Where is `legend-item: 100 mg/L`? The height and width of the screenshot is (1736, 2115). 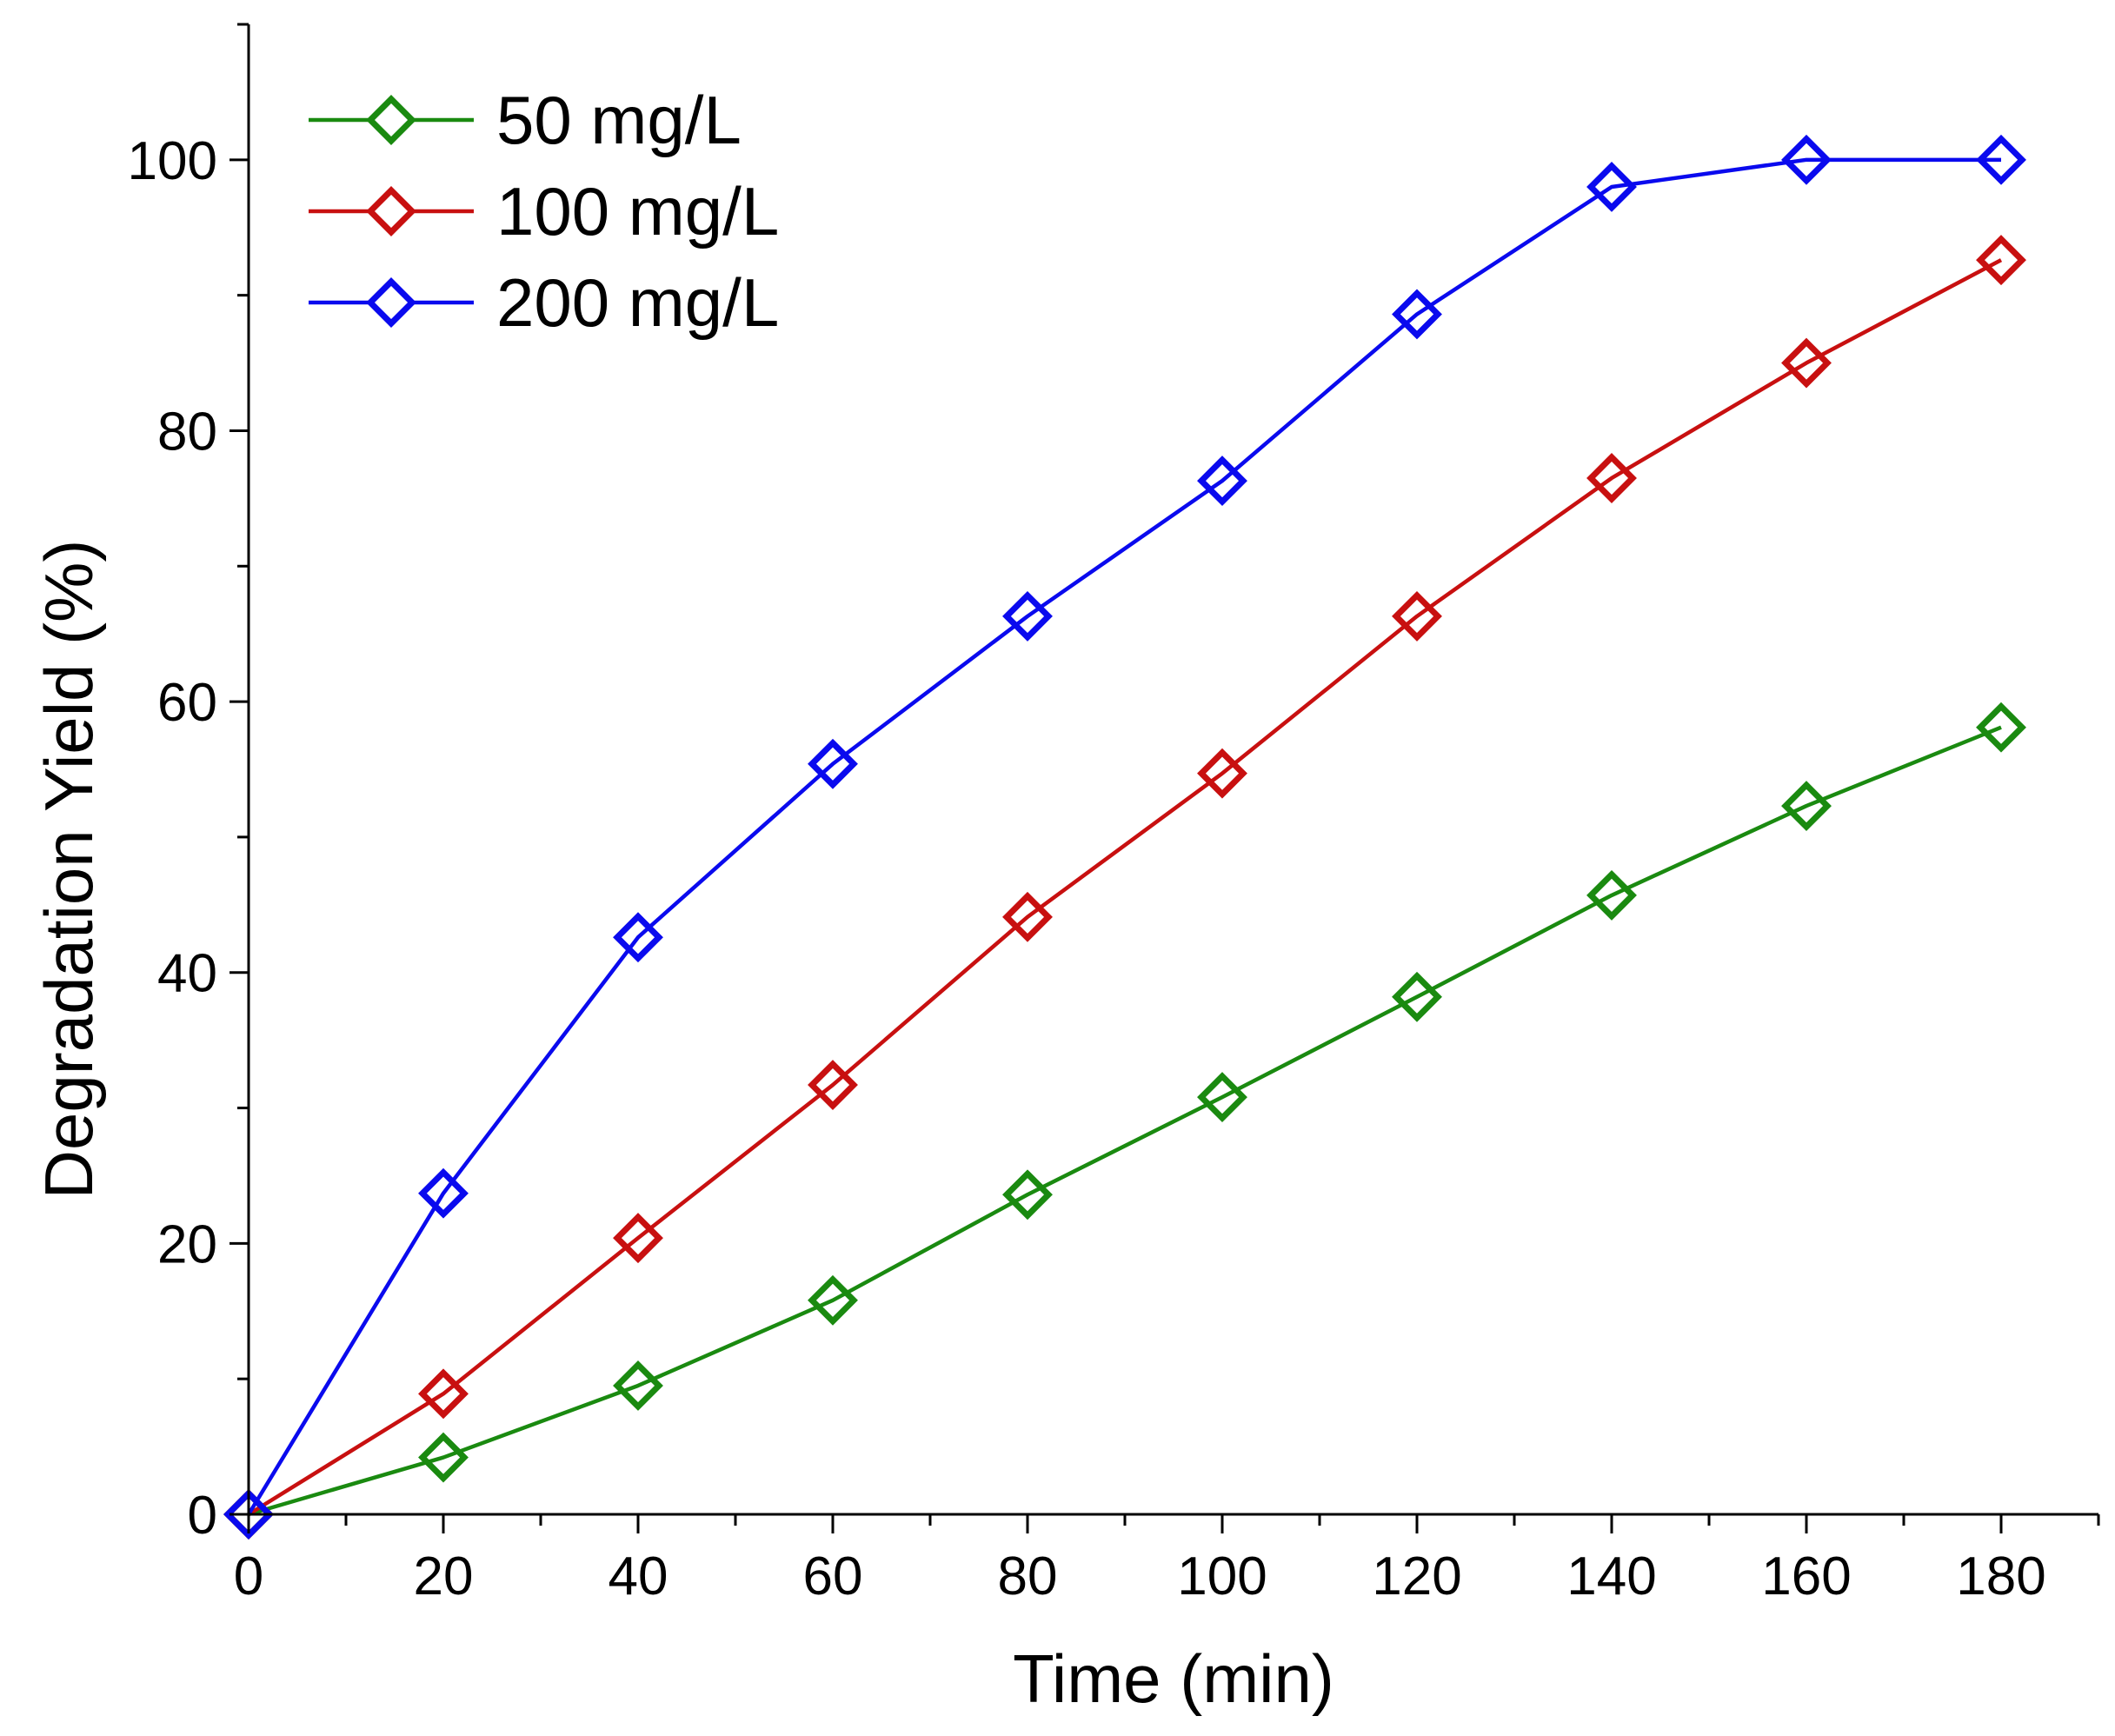 legend-item: 100 mg/L is located at coordinates (544, 211).